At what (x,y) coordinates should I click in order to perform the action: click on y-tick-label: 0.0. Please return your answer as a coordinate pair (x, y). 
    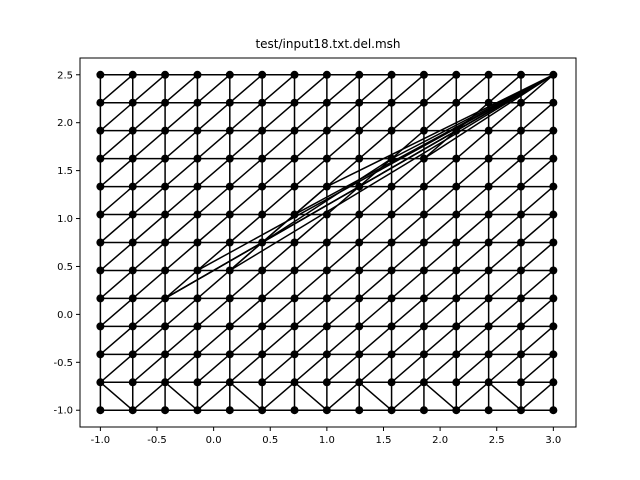
    Looking at the image, I should click on (65, 315).